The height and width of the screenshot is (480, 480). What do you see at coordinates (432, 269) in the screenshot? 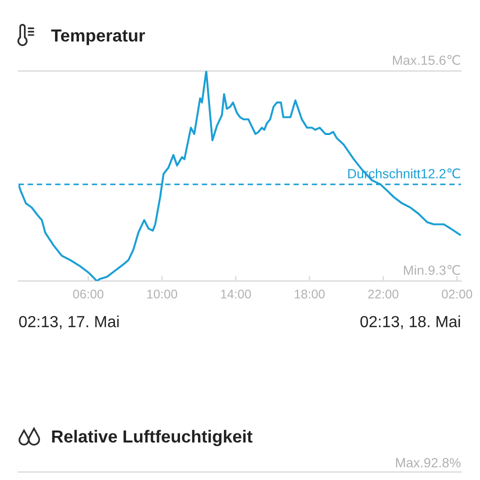
I see `annotation: Min.9.3℃` at bounding box center [432, 269].